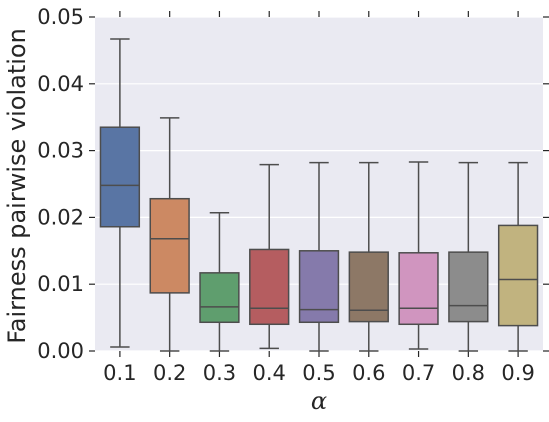 Image resolution: width=549 pixels, height=422 pixels. Describe the element at coordinates (219, 373) in the screenshot. I see `x-tick-label: 0.3` at that location.